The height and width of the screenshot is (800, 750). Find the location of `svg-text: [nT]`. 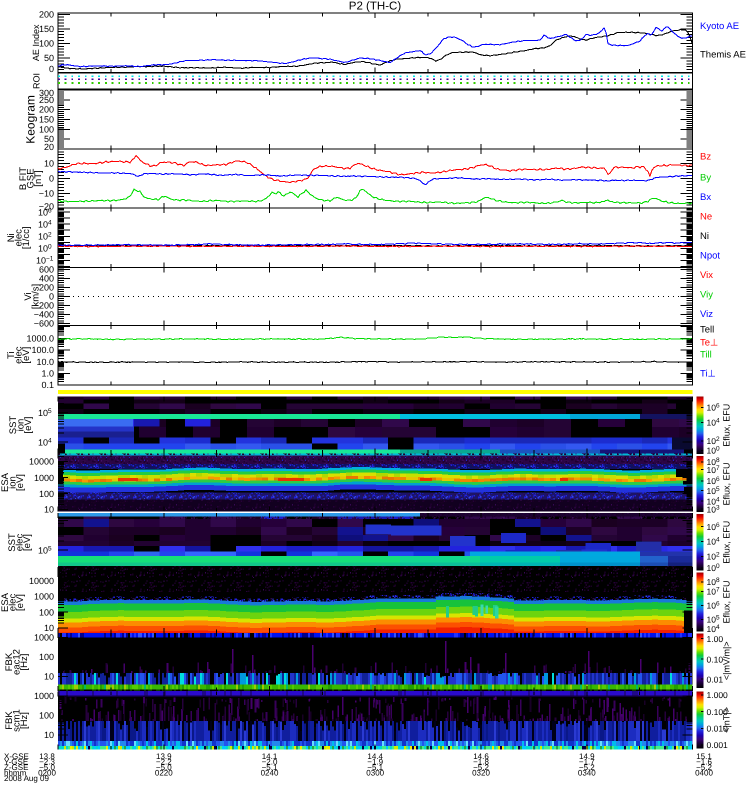

svg-text: [nT] is located at coordinates (38, 178).